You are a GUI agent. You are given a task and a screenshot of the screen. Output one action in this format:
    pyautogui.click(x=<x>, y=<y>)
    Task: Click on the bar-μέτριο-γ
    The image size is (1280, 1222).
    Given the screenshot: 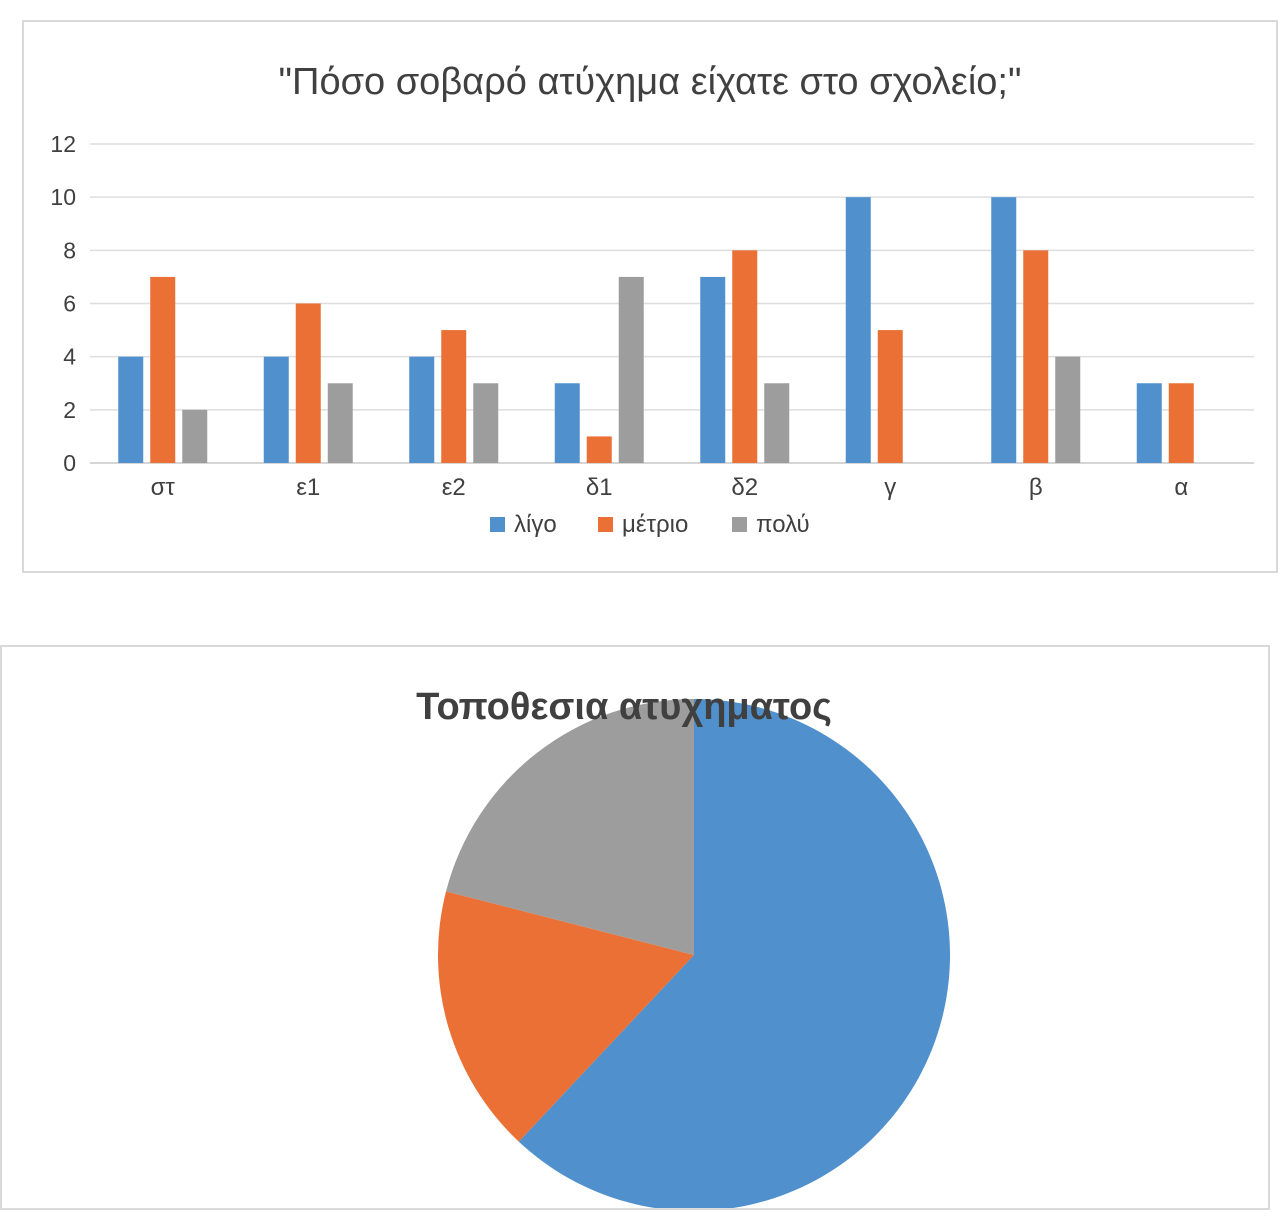 What is the action you would take?
    pyautogui.click(x=890, y=396)
    